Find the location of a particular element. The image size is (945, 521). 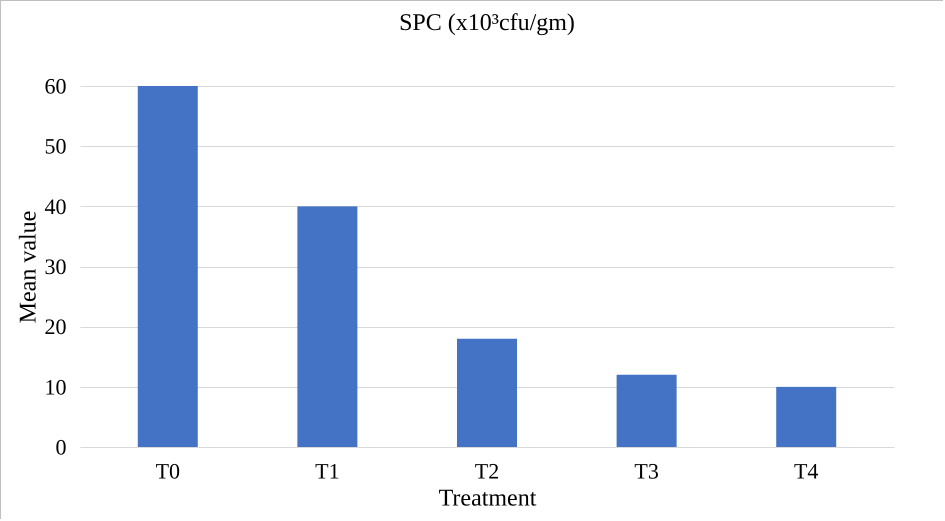

y-tick-label: 60 is located at coordinates (55, 86).